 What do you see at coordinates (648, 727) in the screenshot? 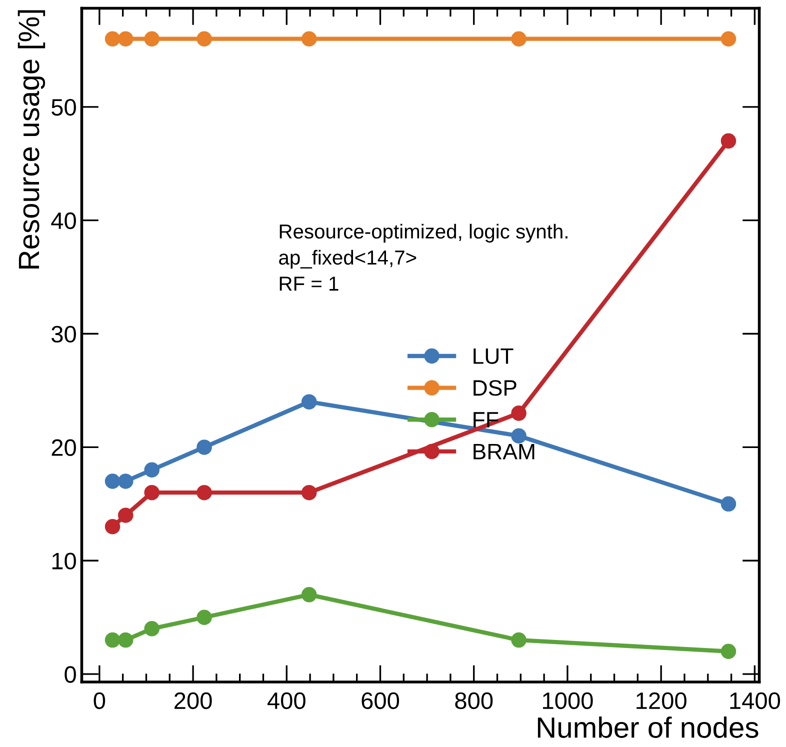
I see `x-axis-title: Number of nodes` at bounding box center [648, 727].